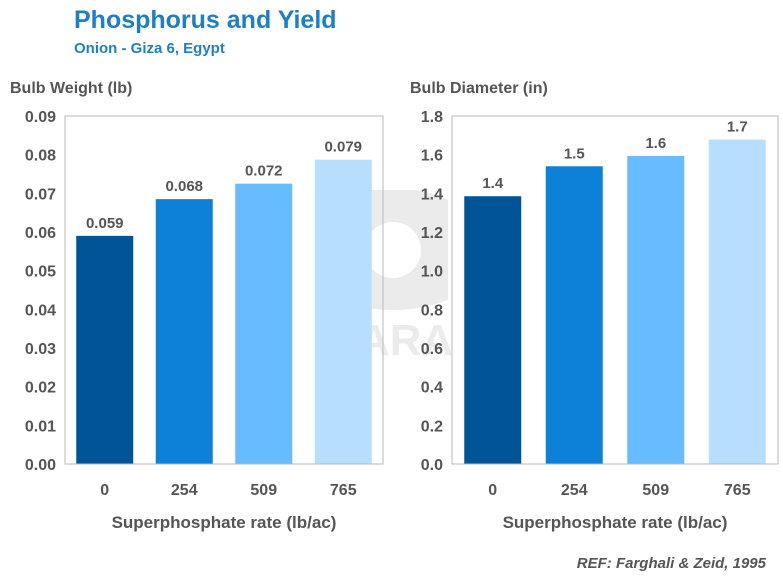 The height and width of the screenshot is (580, 783). Describe the element at coordinates (264, 171) in the screenshot. I see `data-label: 0.072` at that location.